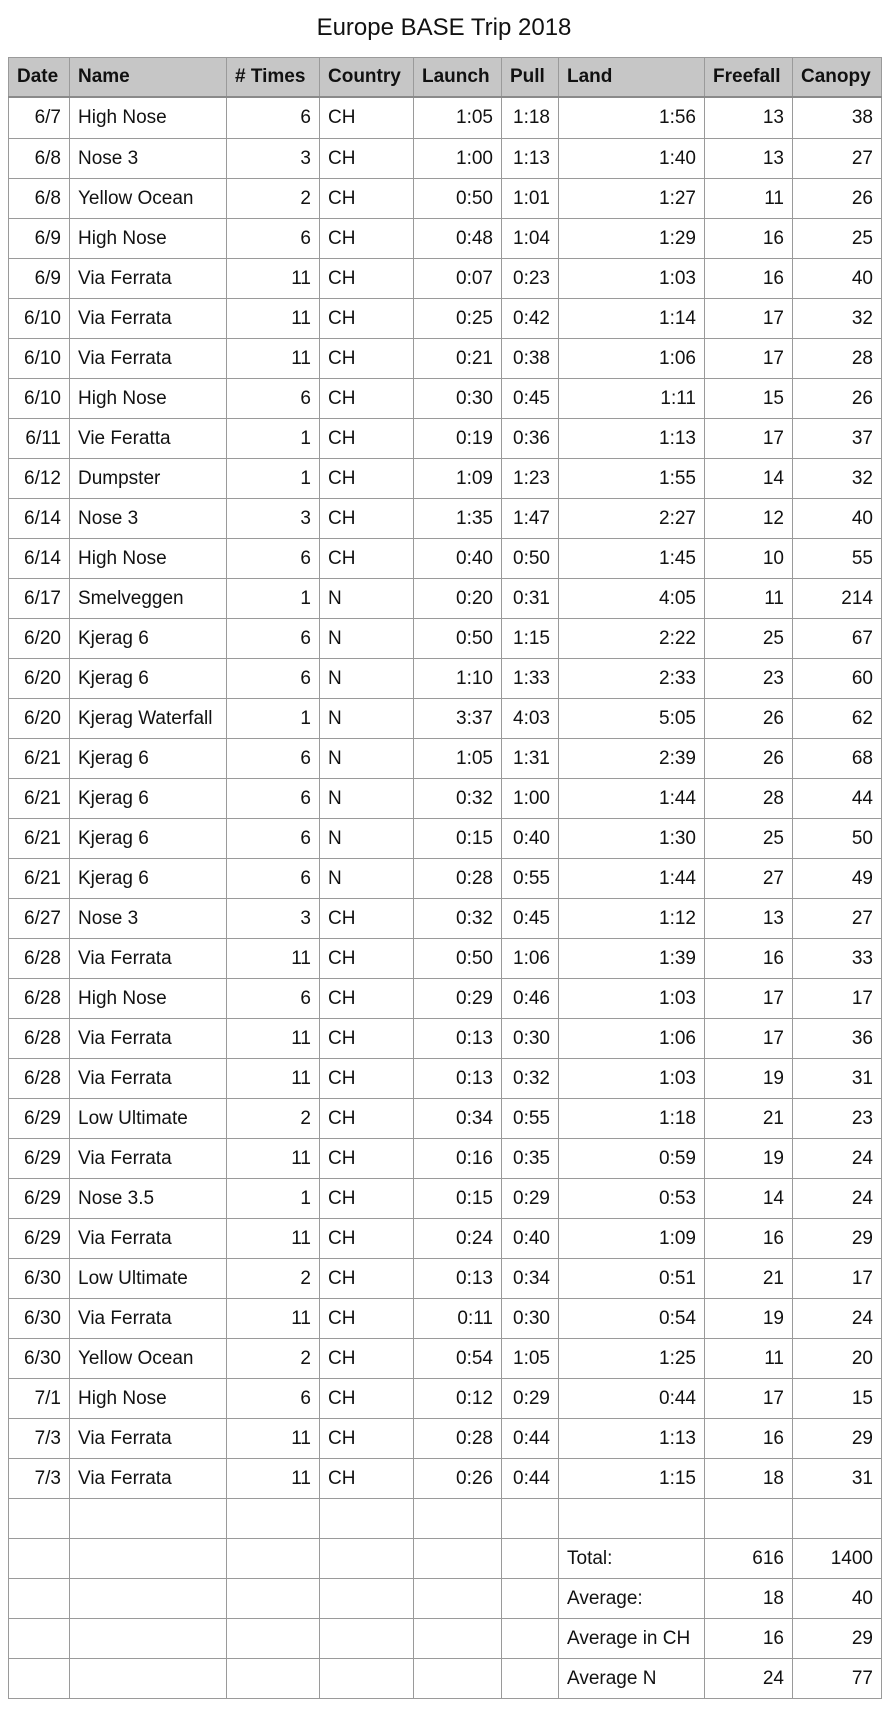 The width and height of the screenshot is (888, 1714). Describe the element at coordinates (631, 1358) in the screenshot. I see `cell-land: 1:25` at that location.